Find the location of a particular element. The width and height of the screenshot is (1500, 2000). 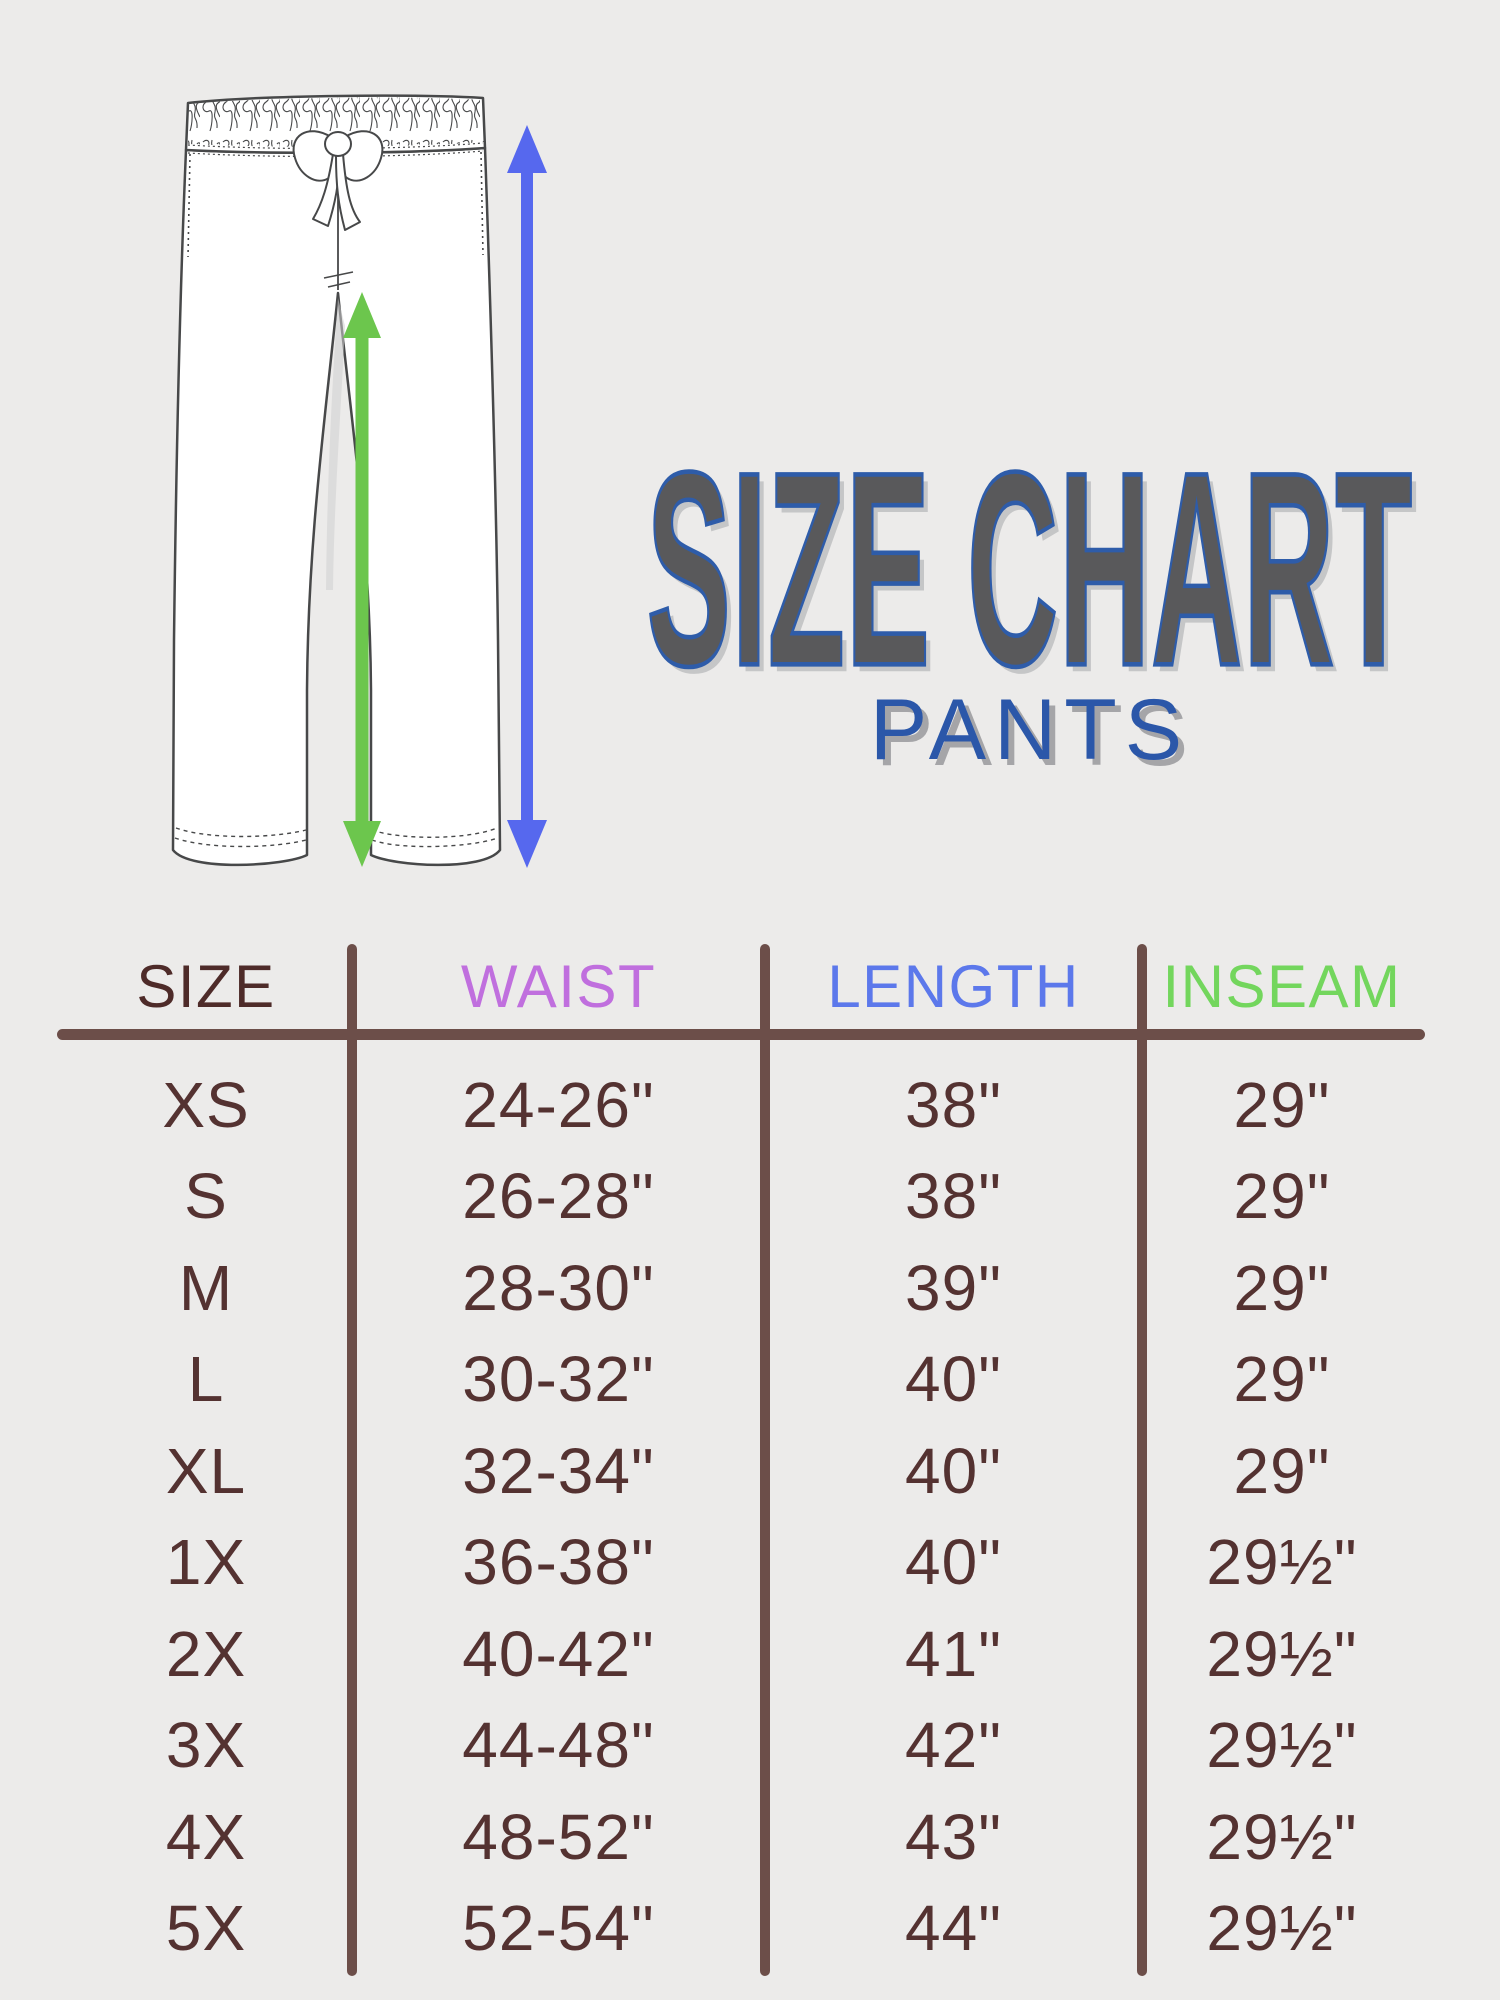

waist-cell: 28-30" is located at coordinates (558, 1287).